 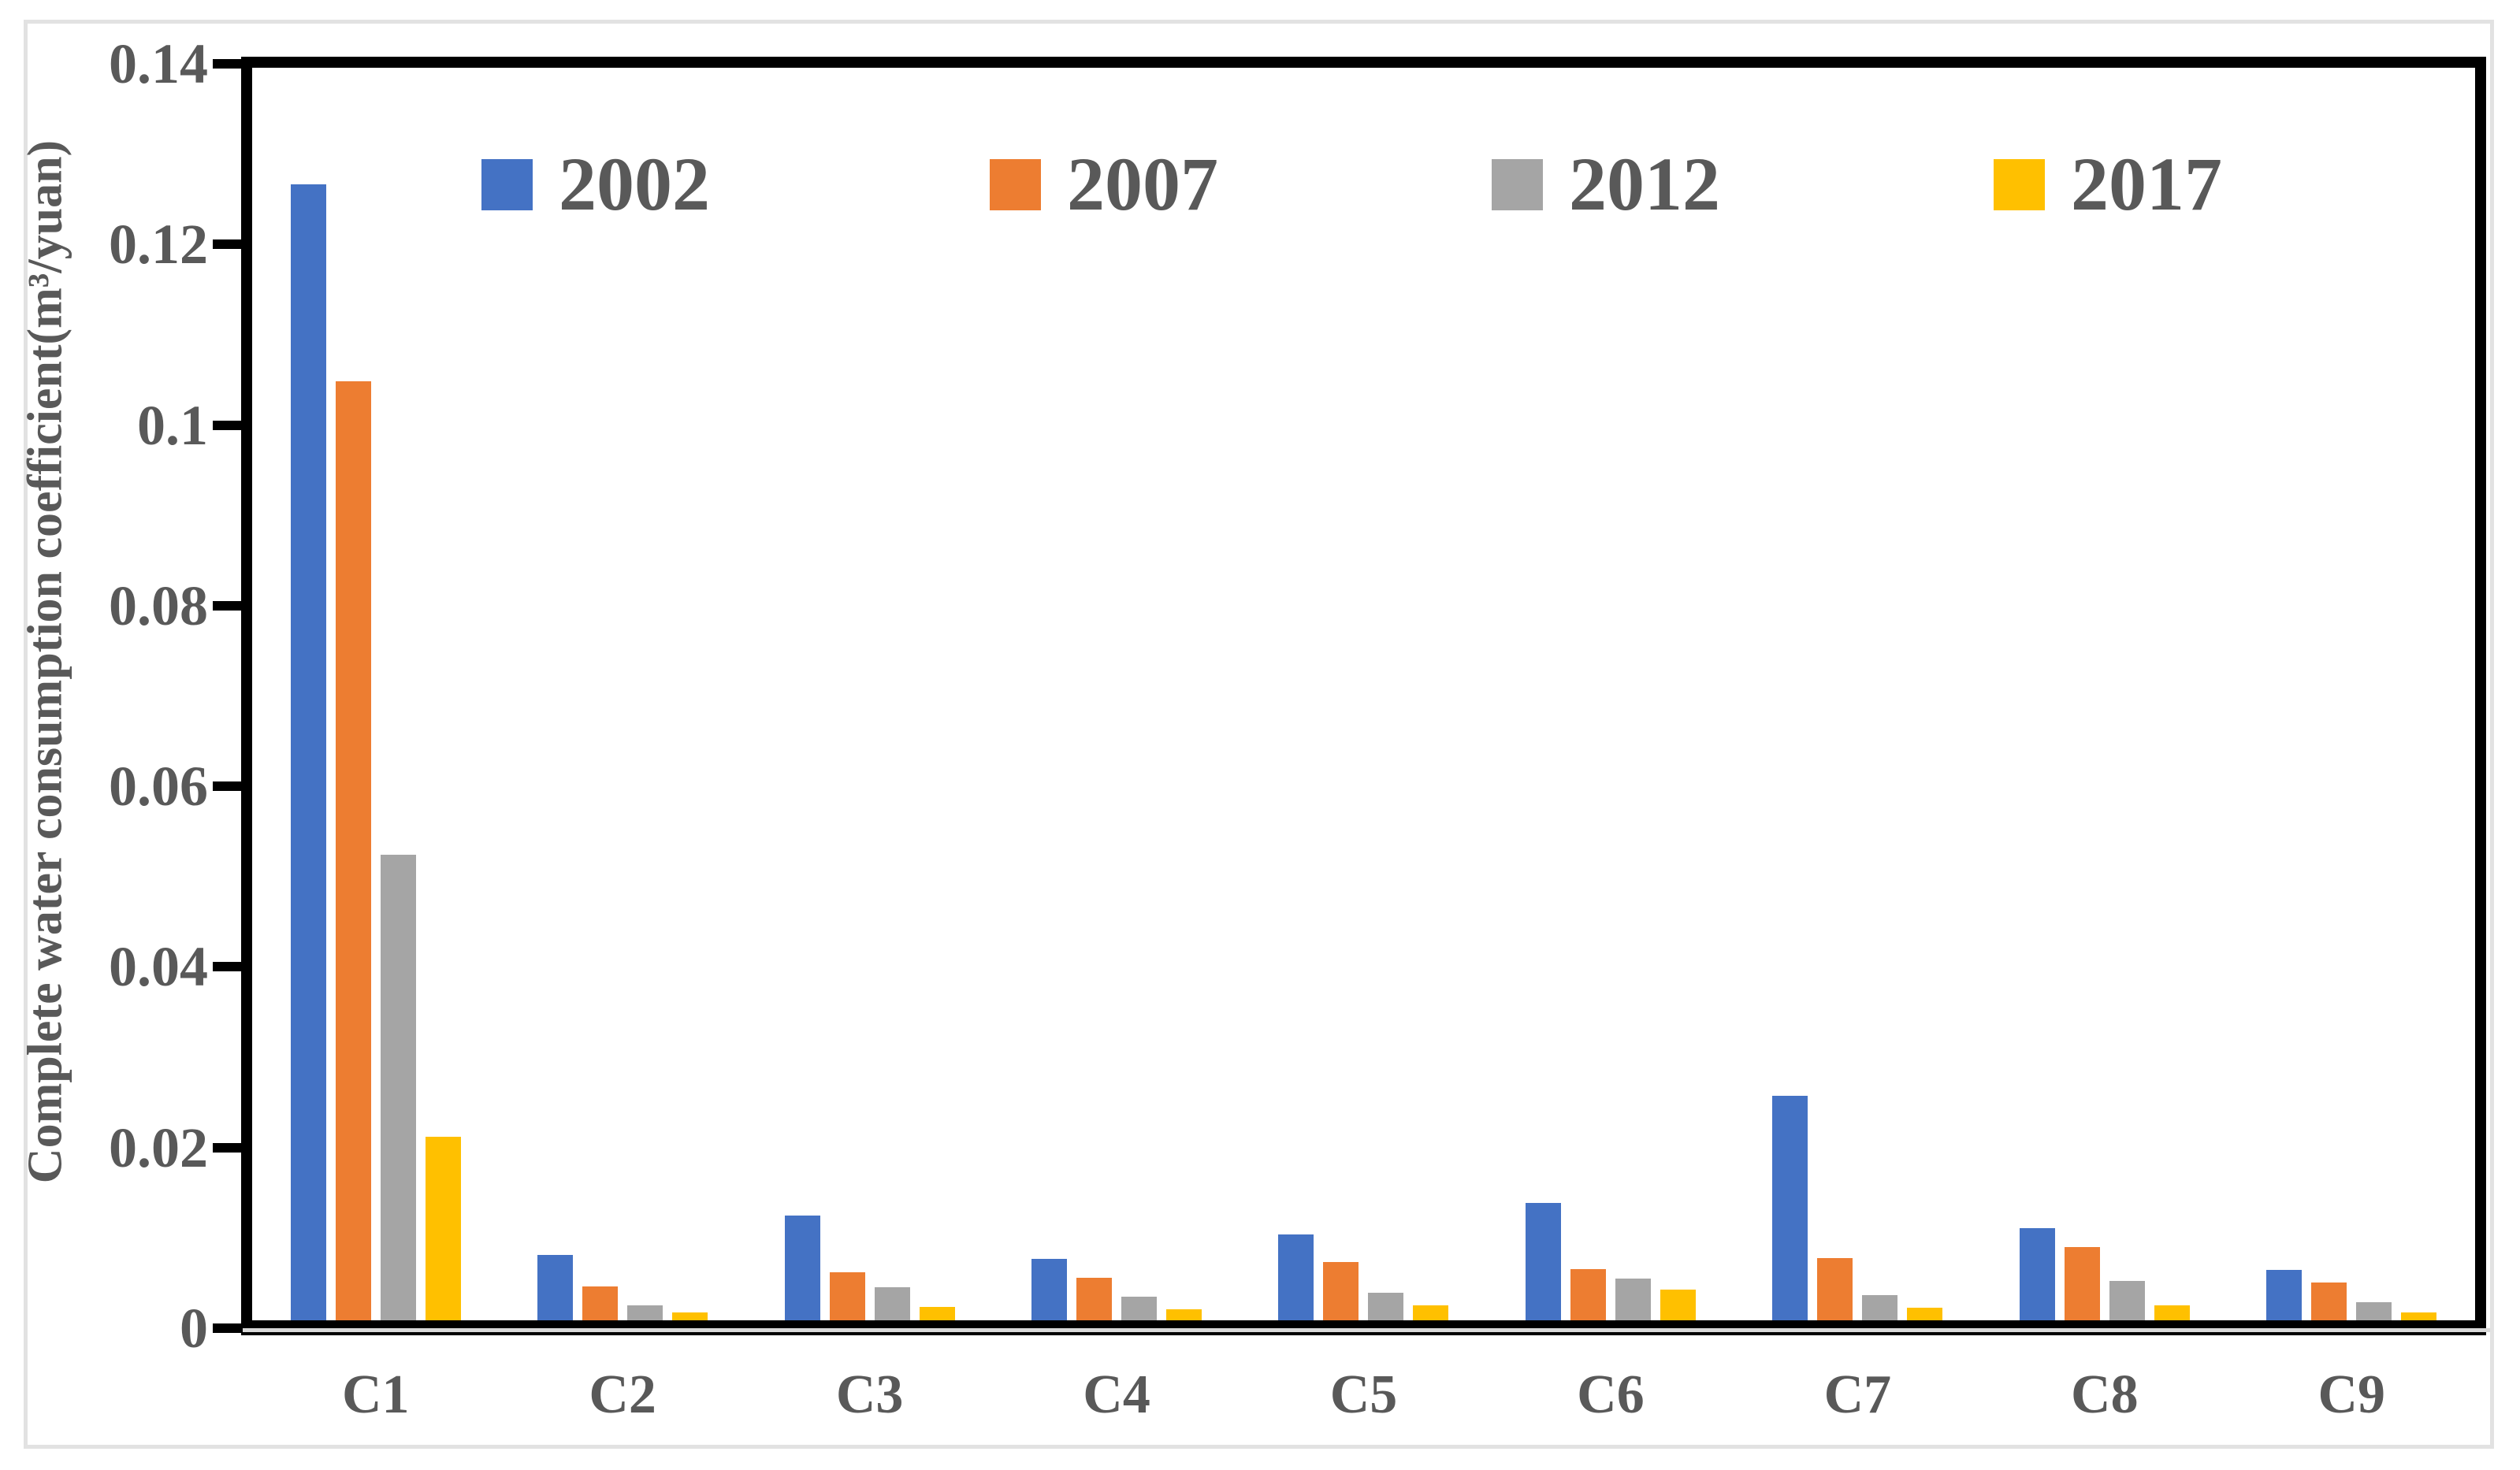 I want to click on bar-2007-C5, so click(x=1341, y=1291).